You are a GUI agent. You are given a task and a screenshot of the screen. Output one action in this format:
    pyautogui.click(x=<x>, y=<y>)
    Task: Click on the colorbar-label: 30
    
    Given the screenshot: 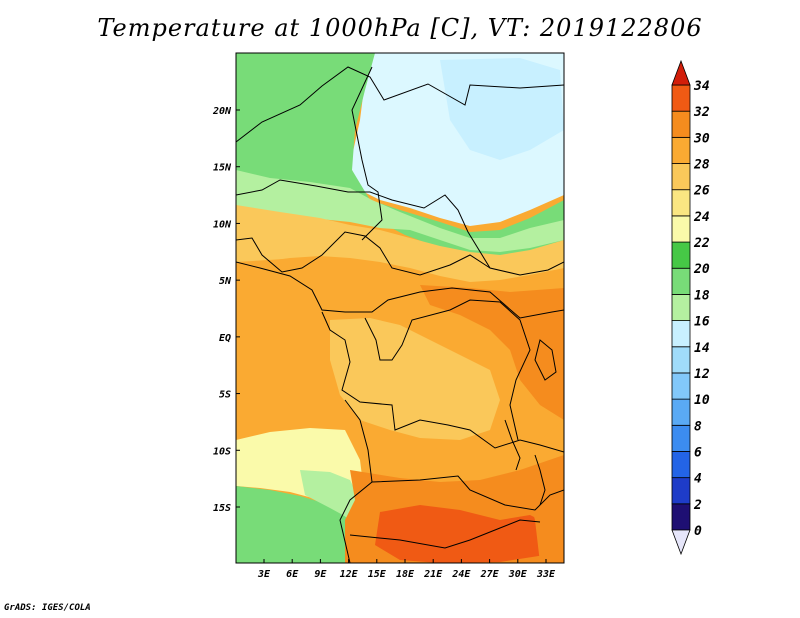 What is the action you would take?
    pyautogui.click(x=701, y=138)
    